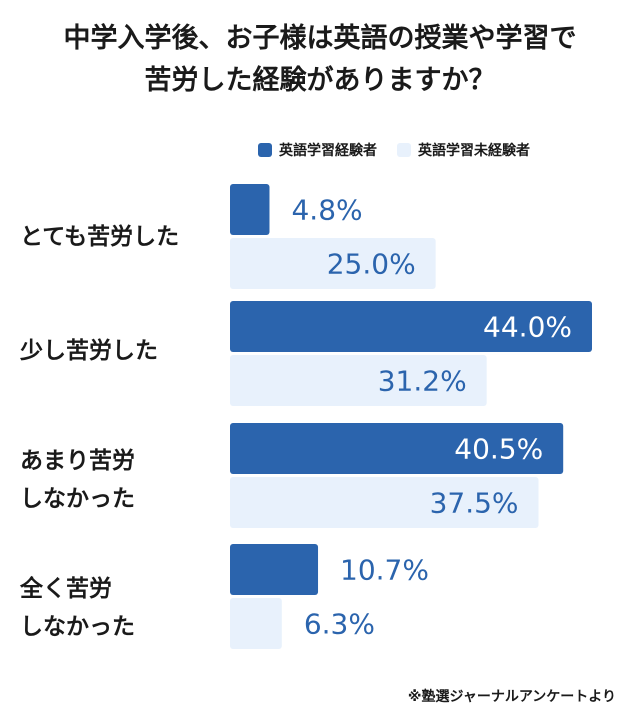 The width and height of the screenshot is (640, 718). I want to click on value-label-inexperienced-2: 31.2%, so click(422, 381).